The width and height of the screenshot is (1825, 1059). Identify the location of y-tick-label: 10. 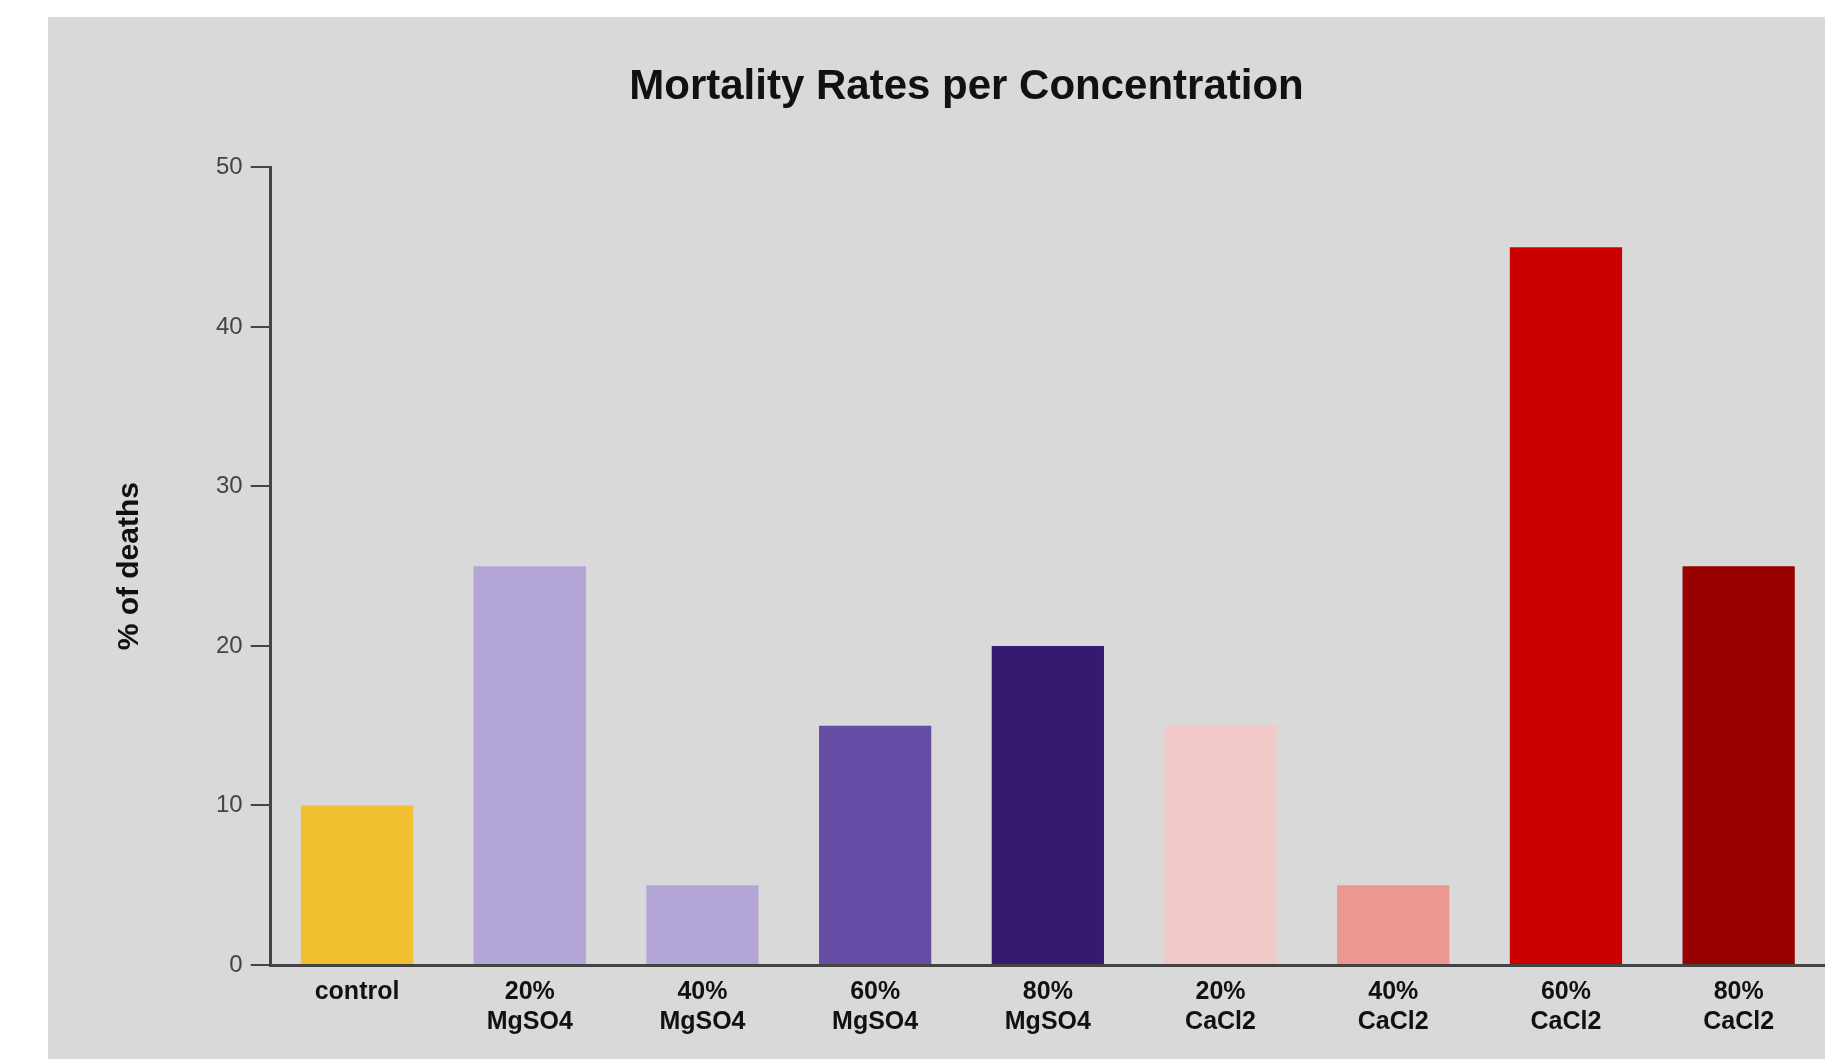
(229, 804).